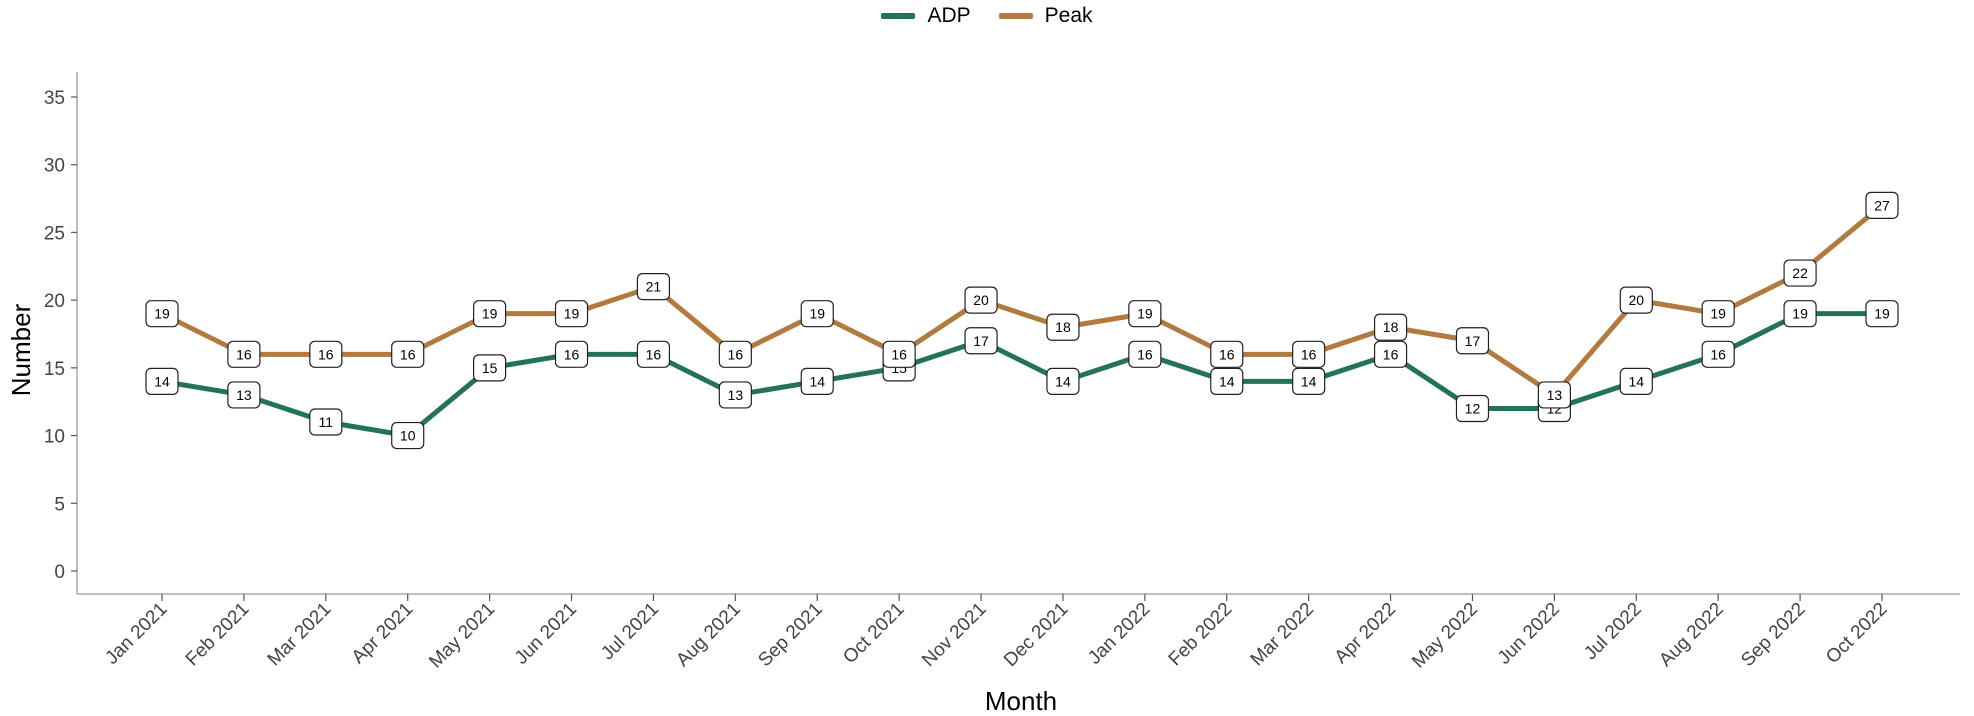 The image size is (1974, 716). Describe the element at coordinates (382, 633) in the screenshot. I see `x-tick-label: Apr 2021` at that location.